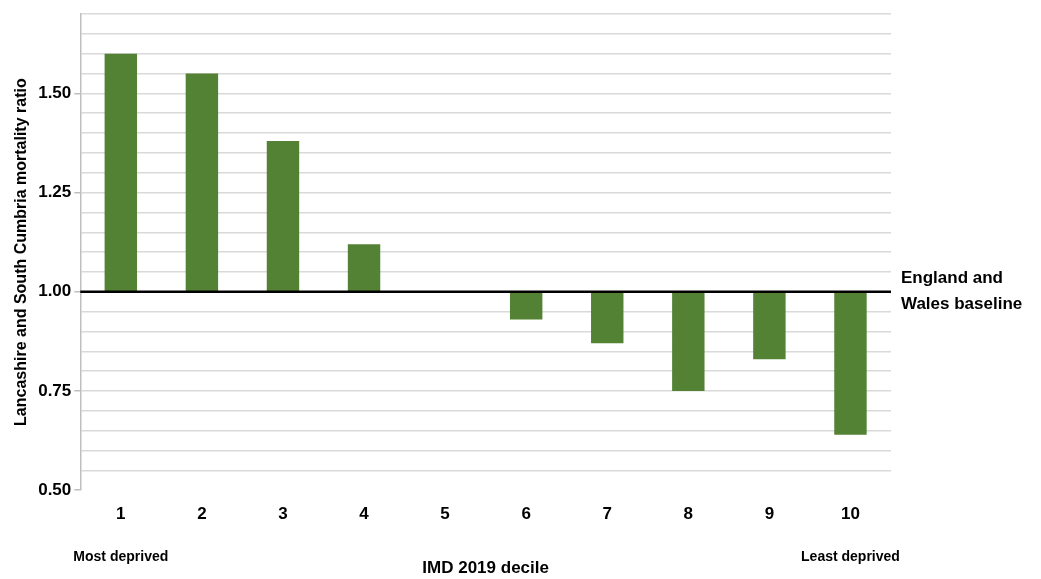 The width and height of the screenshot is (1041, 579). I want to click on y-tick-label: 1.25, so click(55, 192).